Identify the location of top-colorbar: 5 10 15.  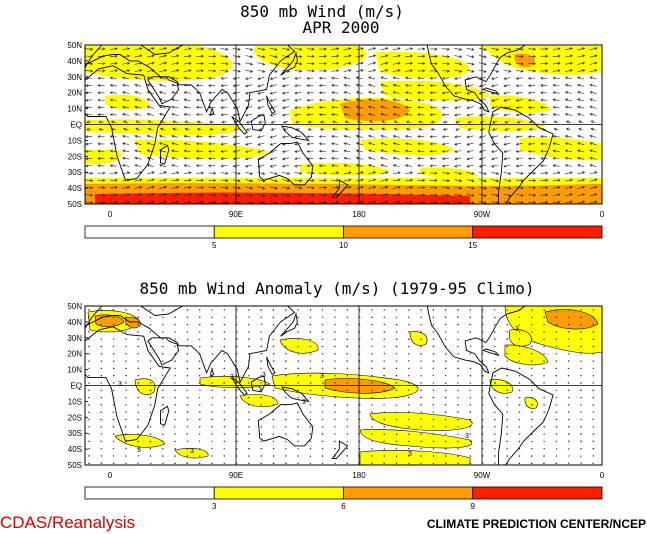
(343, 237).